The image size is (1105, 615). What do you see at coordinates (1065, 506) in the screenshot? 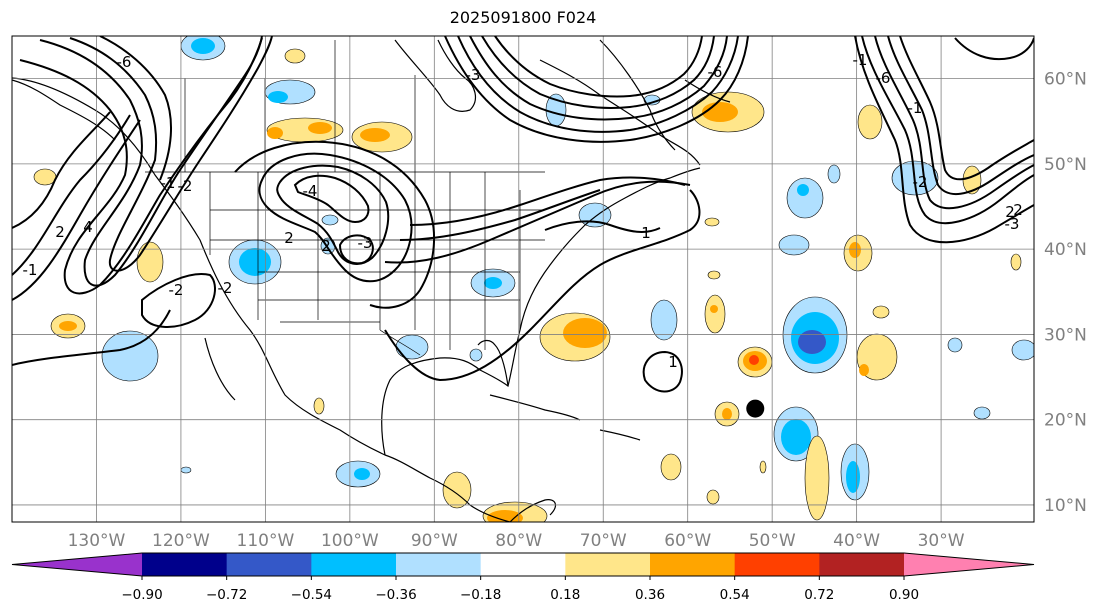
I see `latitude-label: 10°N` at bounding box center [1065, 506].